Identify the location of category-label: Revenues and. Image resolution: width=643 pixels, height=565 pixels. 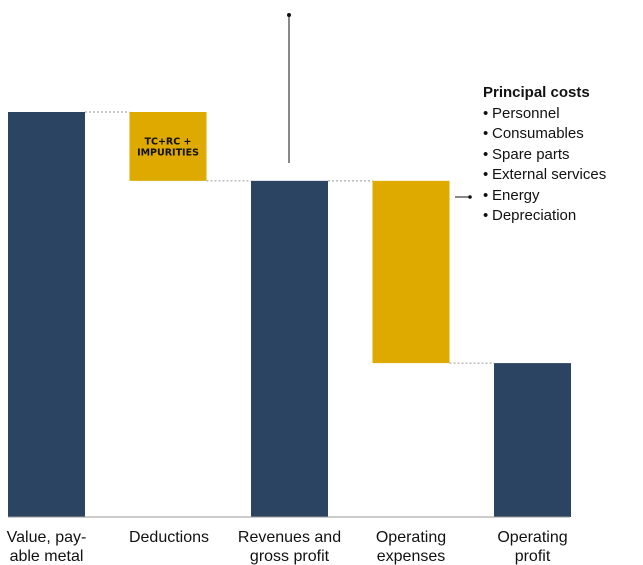
(289, 537).